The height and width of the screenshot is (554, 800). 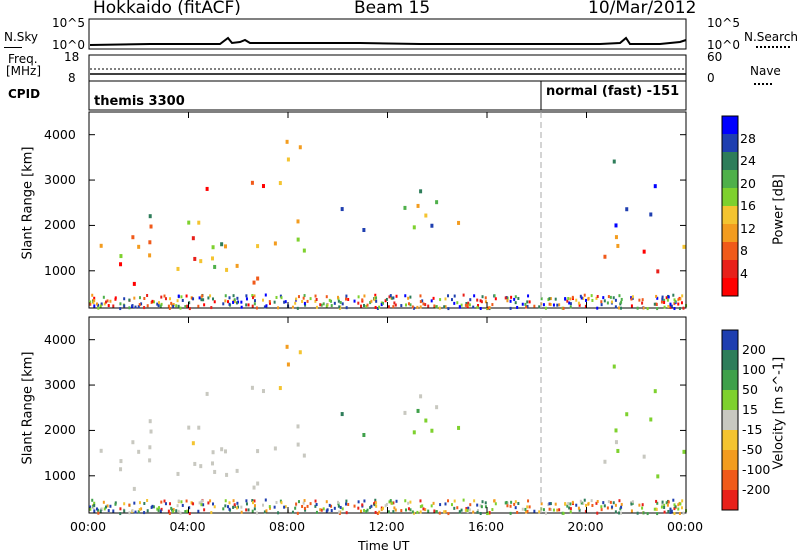 What do you see at coordinates (486, 526) in the screenshot?
I see `xtick-label: 16:00` at bounding box center [486, 526].